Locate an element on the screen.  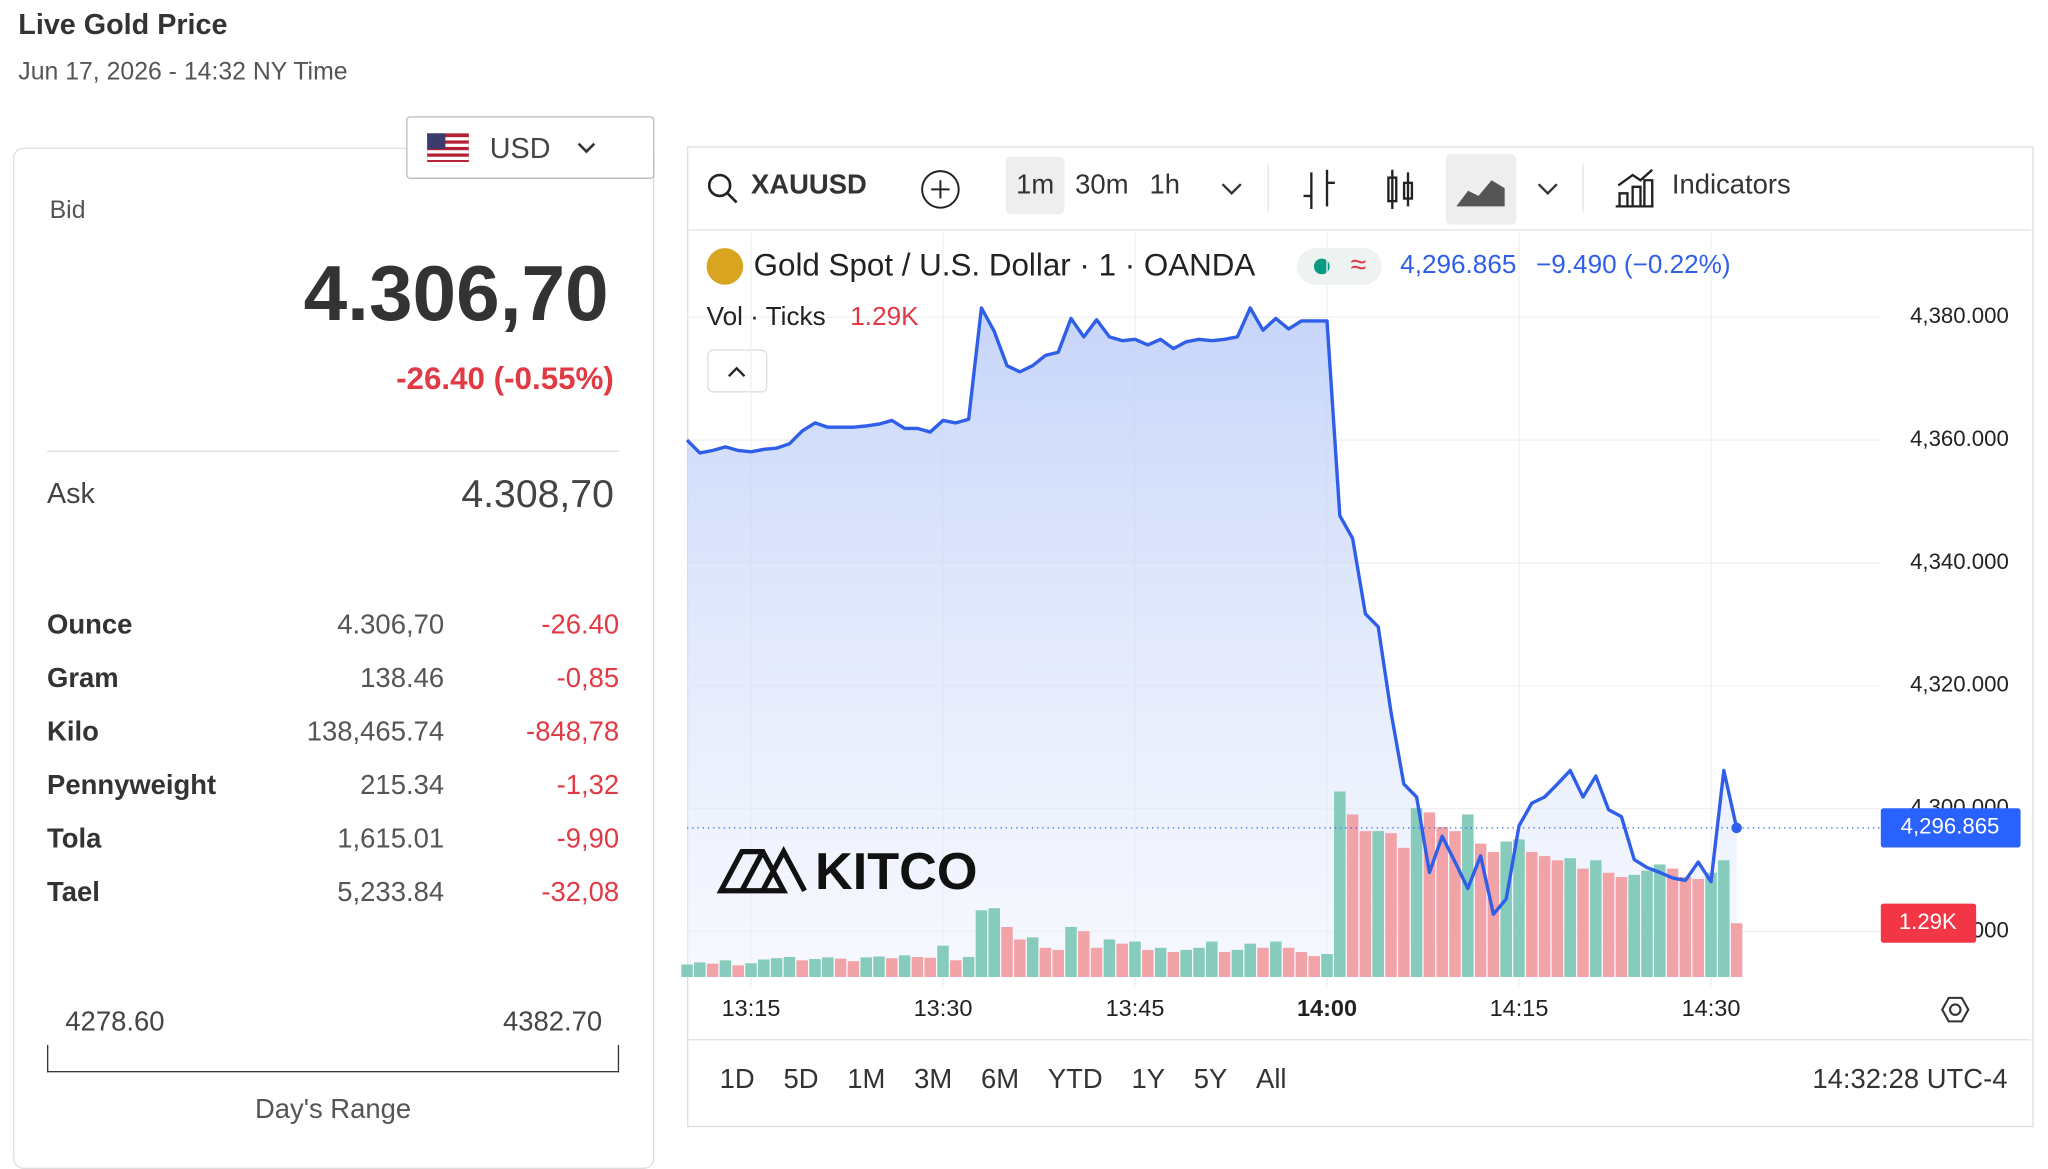
interval: 1h is located at coordinates (1164, 184).